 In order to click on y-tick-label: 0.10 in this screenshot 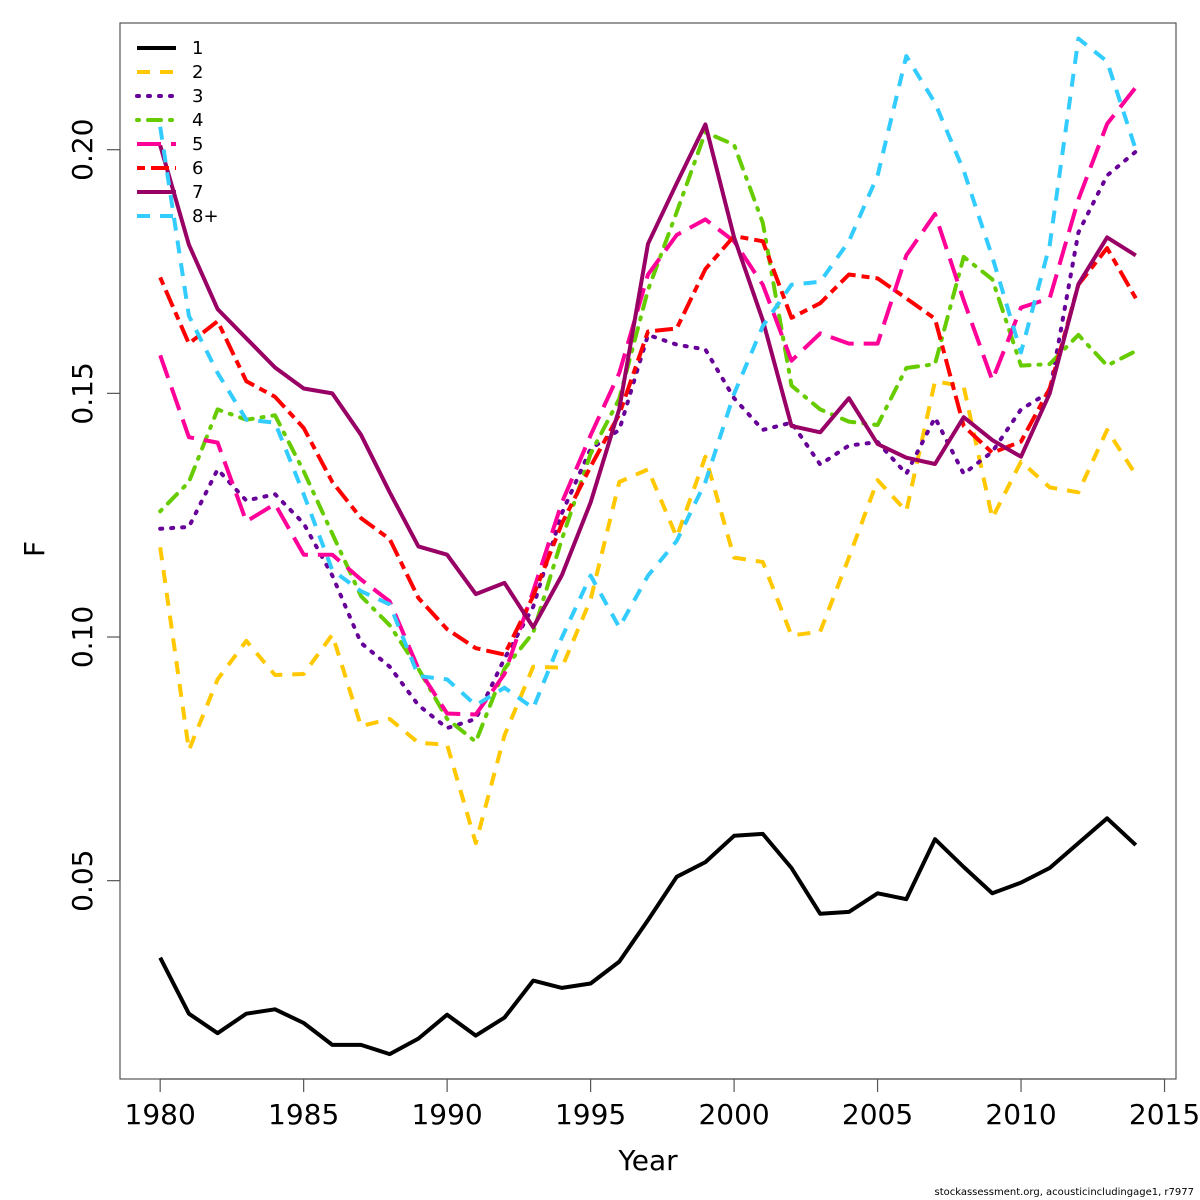, I will do `click(82, 637)`.